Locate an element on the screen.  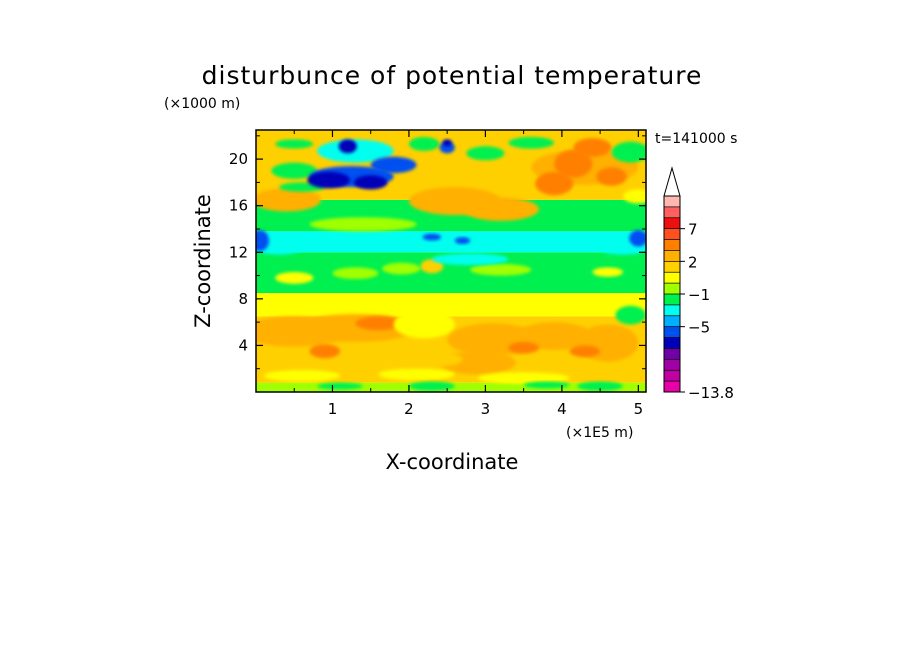
colorbar-label-2: −1 is located at coordinates (699, 295).